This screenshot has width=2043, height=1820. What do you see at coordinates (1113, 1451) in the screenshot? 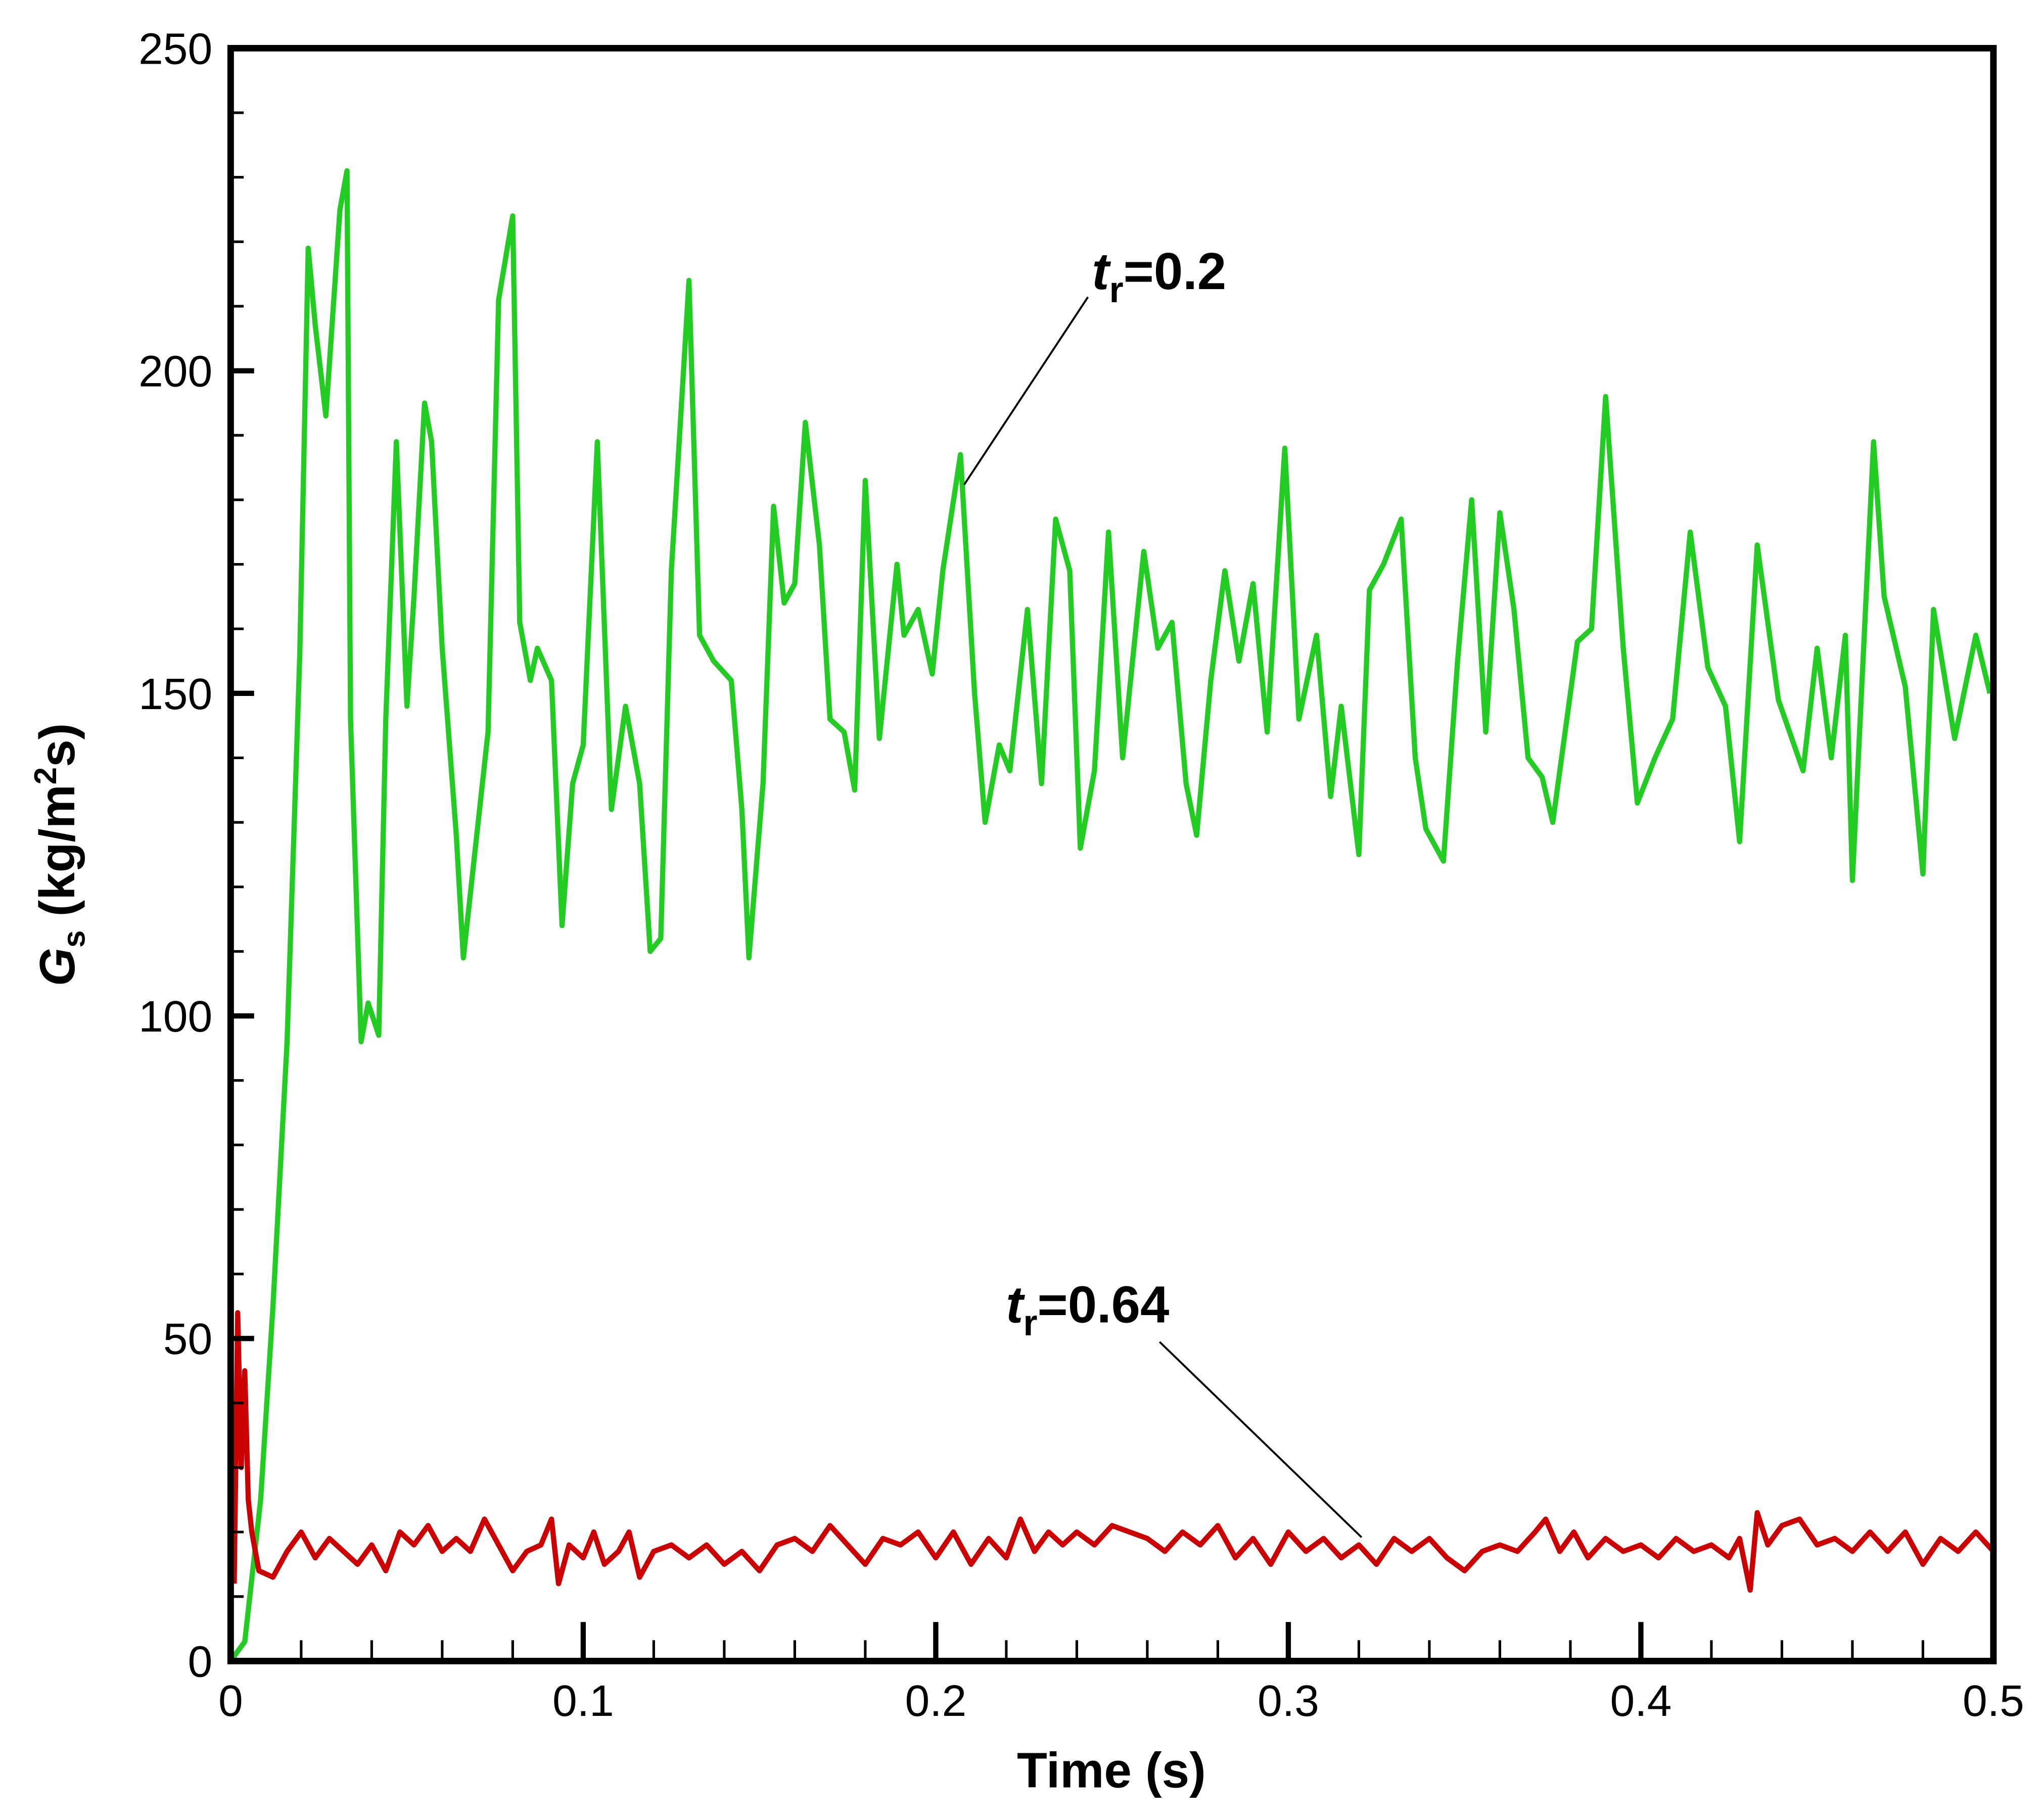
I see `data-line` at bounding box center [1113, 1451].